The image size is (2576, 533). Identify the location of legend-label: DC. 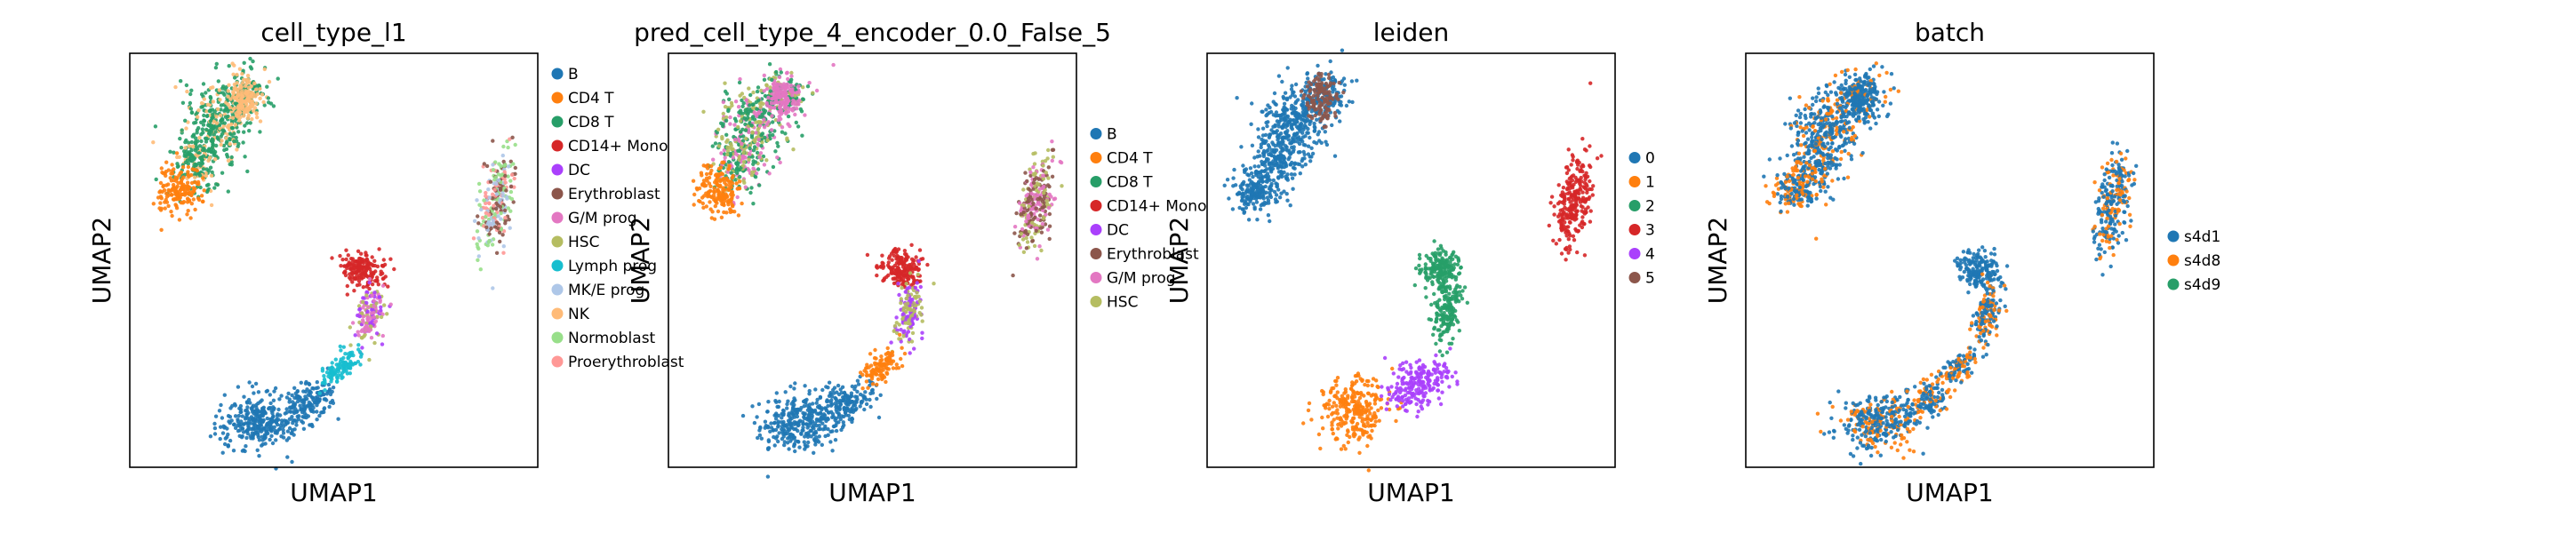
(1118, 231).